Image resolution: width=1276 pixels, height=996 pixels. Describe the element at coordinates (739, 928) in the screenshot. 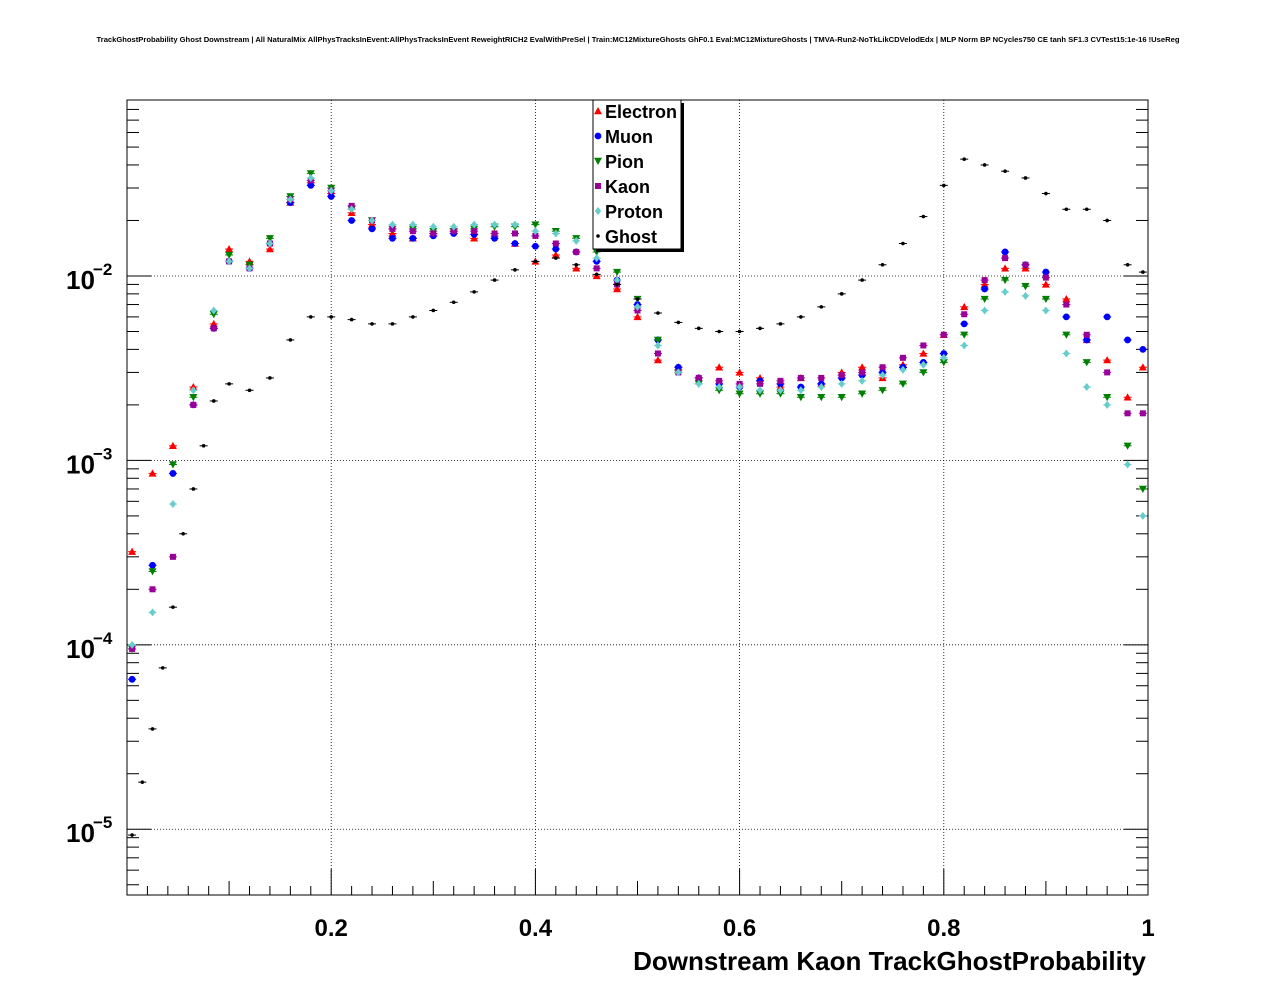

I see `x-tick-label: 0.6` at that location.